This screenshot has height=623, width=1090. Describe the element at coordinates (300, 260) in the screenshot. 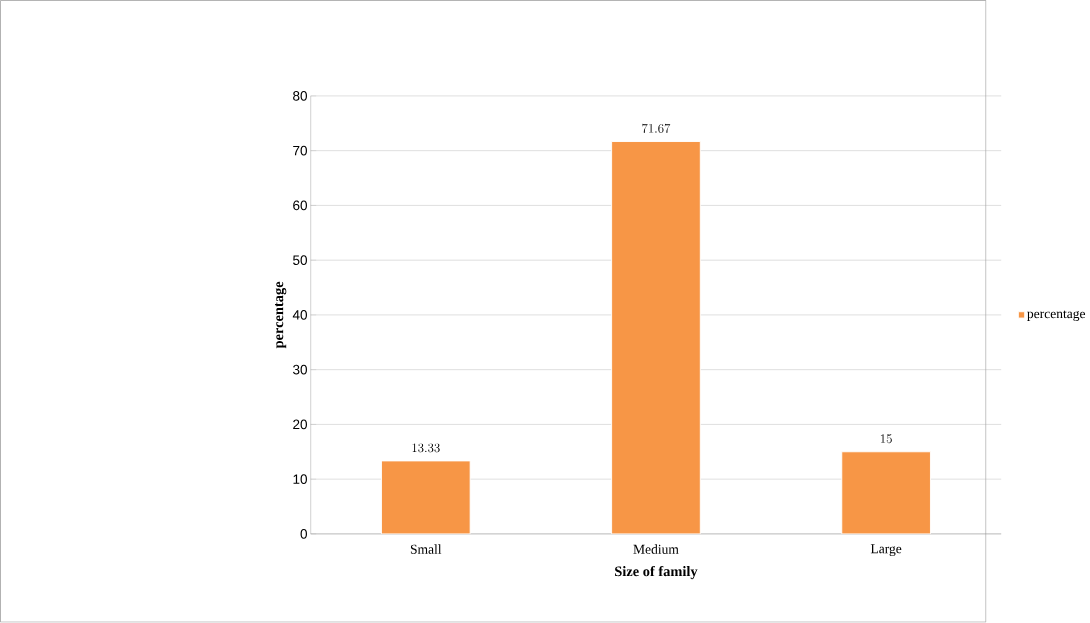

I see `y-tick-label: 50` at that location.